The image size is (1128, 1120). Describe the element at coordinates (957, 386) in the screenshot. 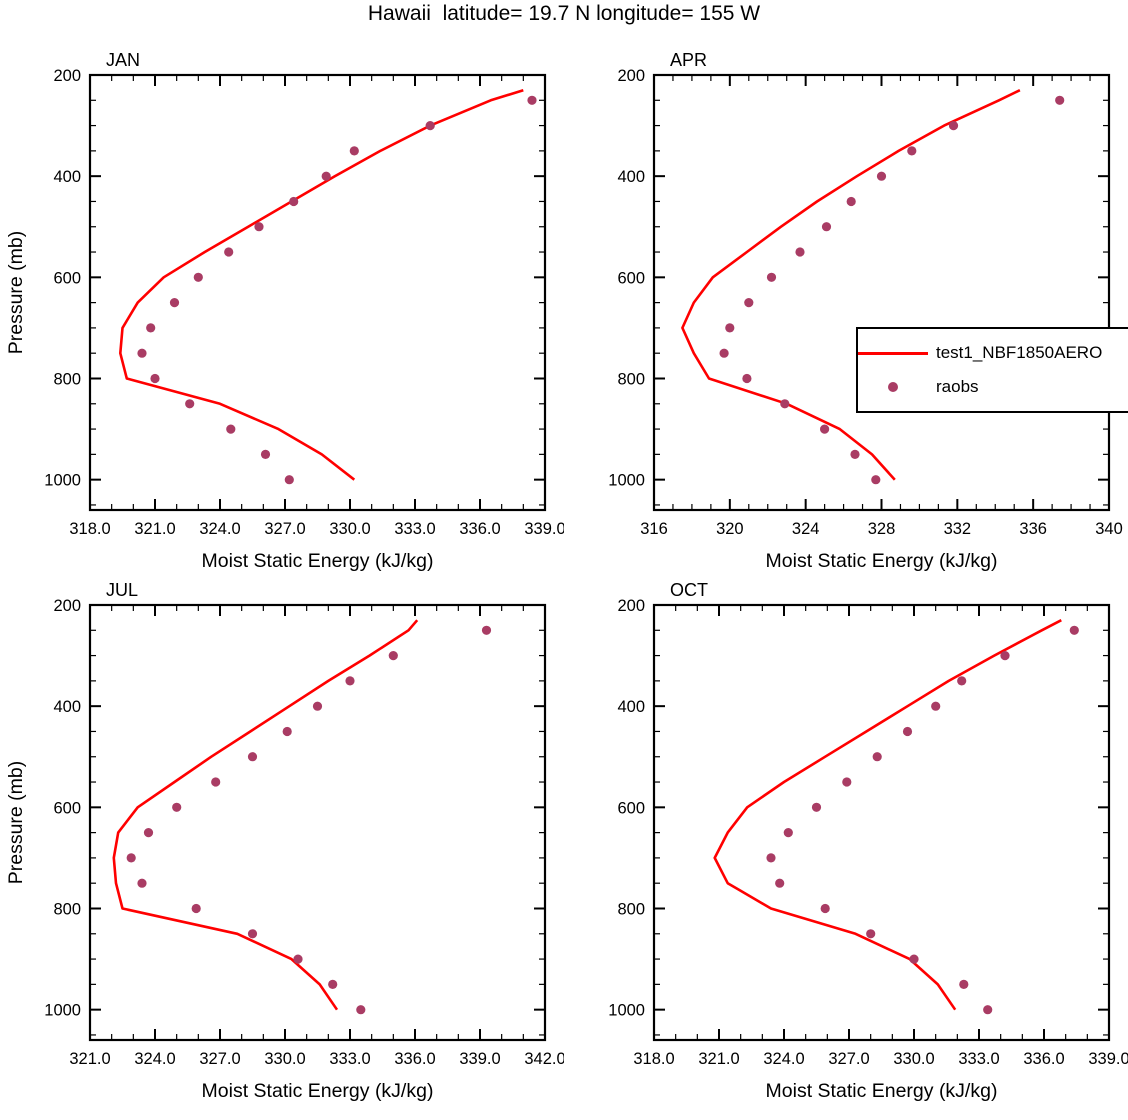

I see `legend-dot-label: raobs` at that location.